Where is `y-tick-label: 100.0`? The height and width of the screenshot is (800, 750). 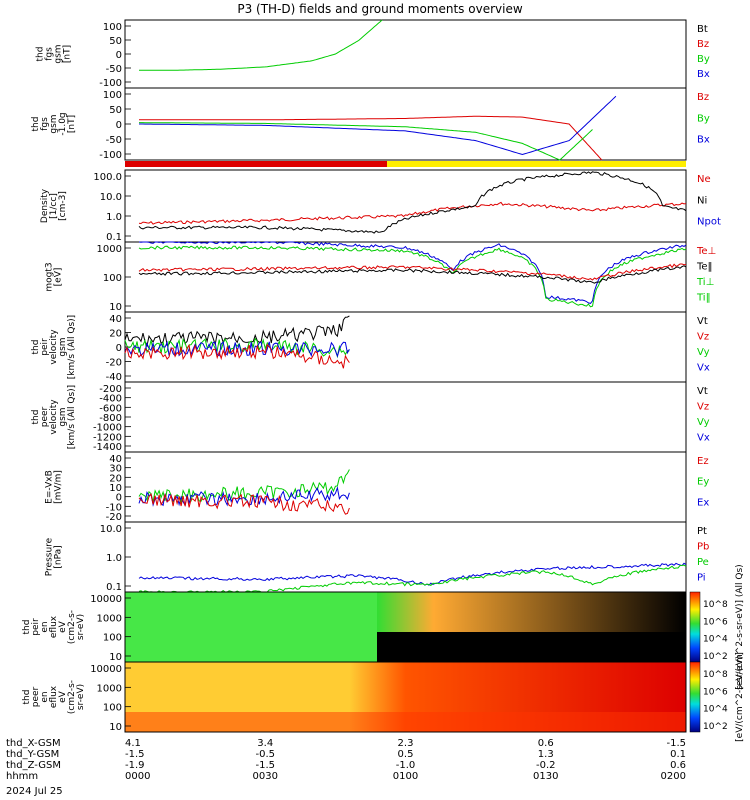
y-tick-label: 100.0 is located at coordinates (107, 177).